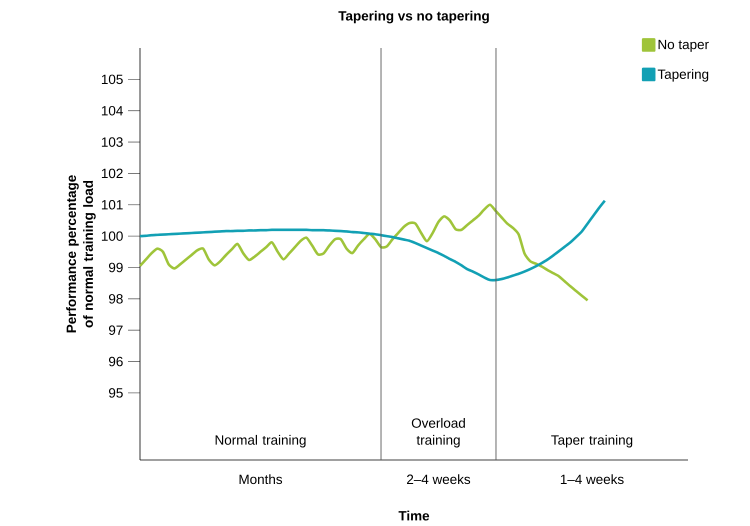 The image size is (750, 526). What do you see at coordinates (112, 79) in the screenshot?
I see `y-tick-label: 105` at bounding box center [112, 79].